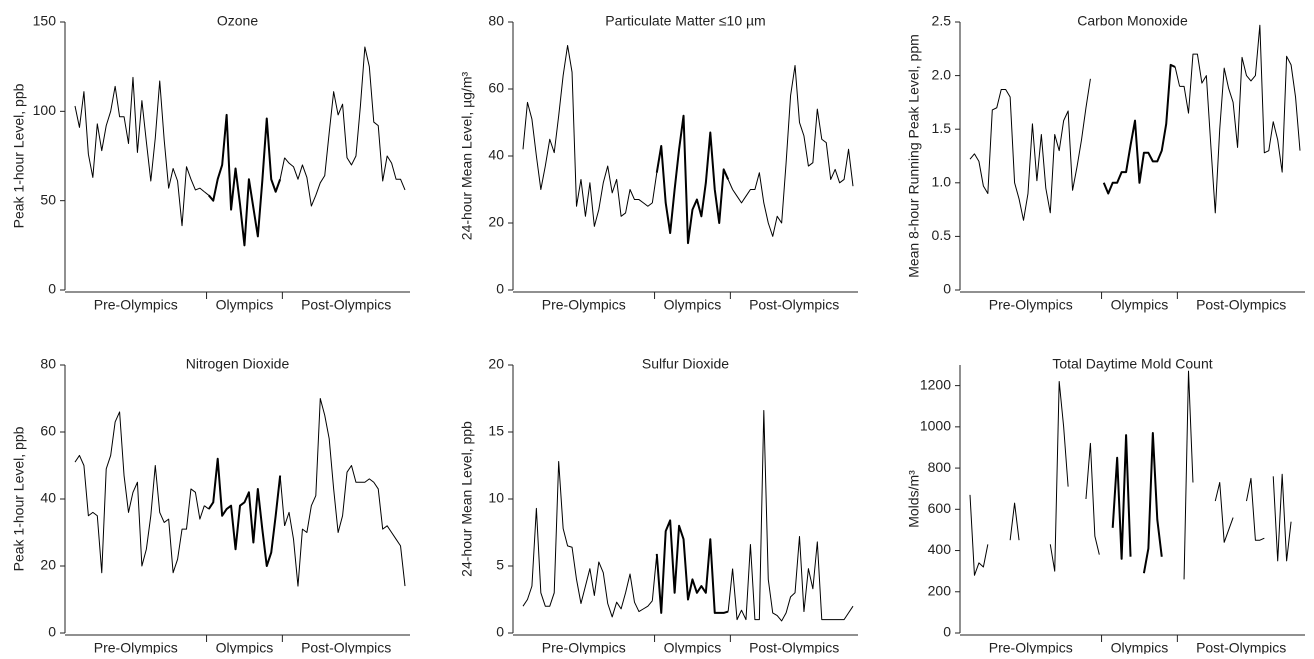  Describe the element at coordinates (1132, 364) in the screenshot. I see `chart-title: Total Daytime Mold Count` at that location.